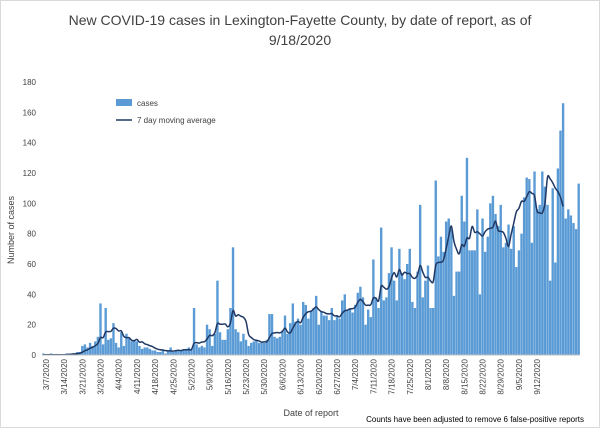 Image resolution: width=600 pixels, height=428 pixels. I want to click on x-tick-label: 9/5/2020, so click(519, 374).